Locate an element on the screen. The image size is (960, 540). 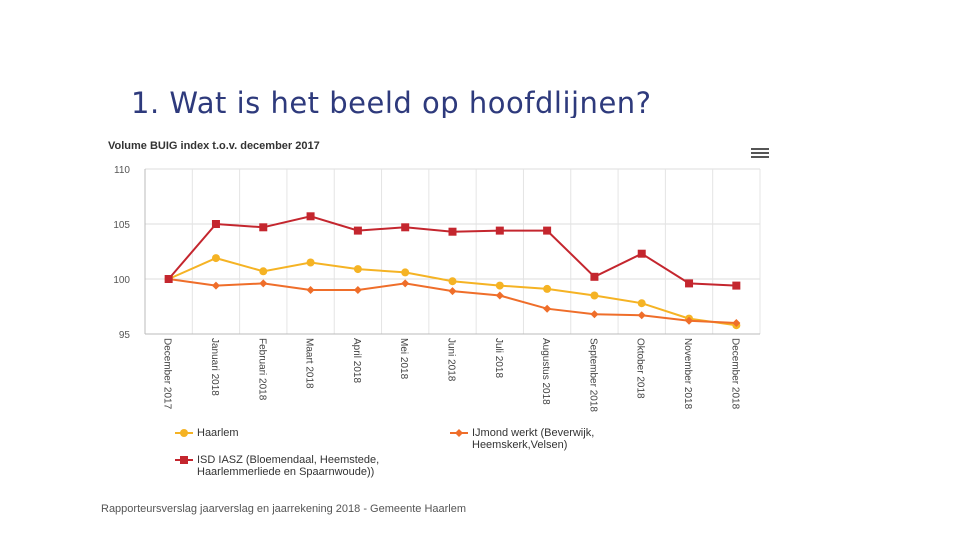
y-tick-label: 95 is located at coordinates (125, 335).